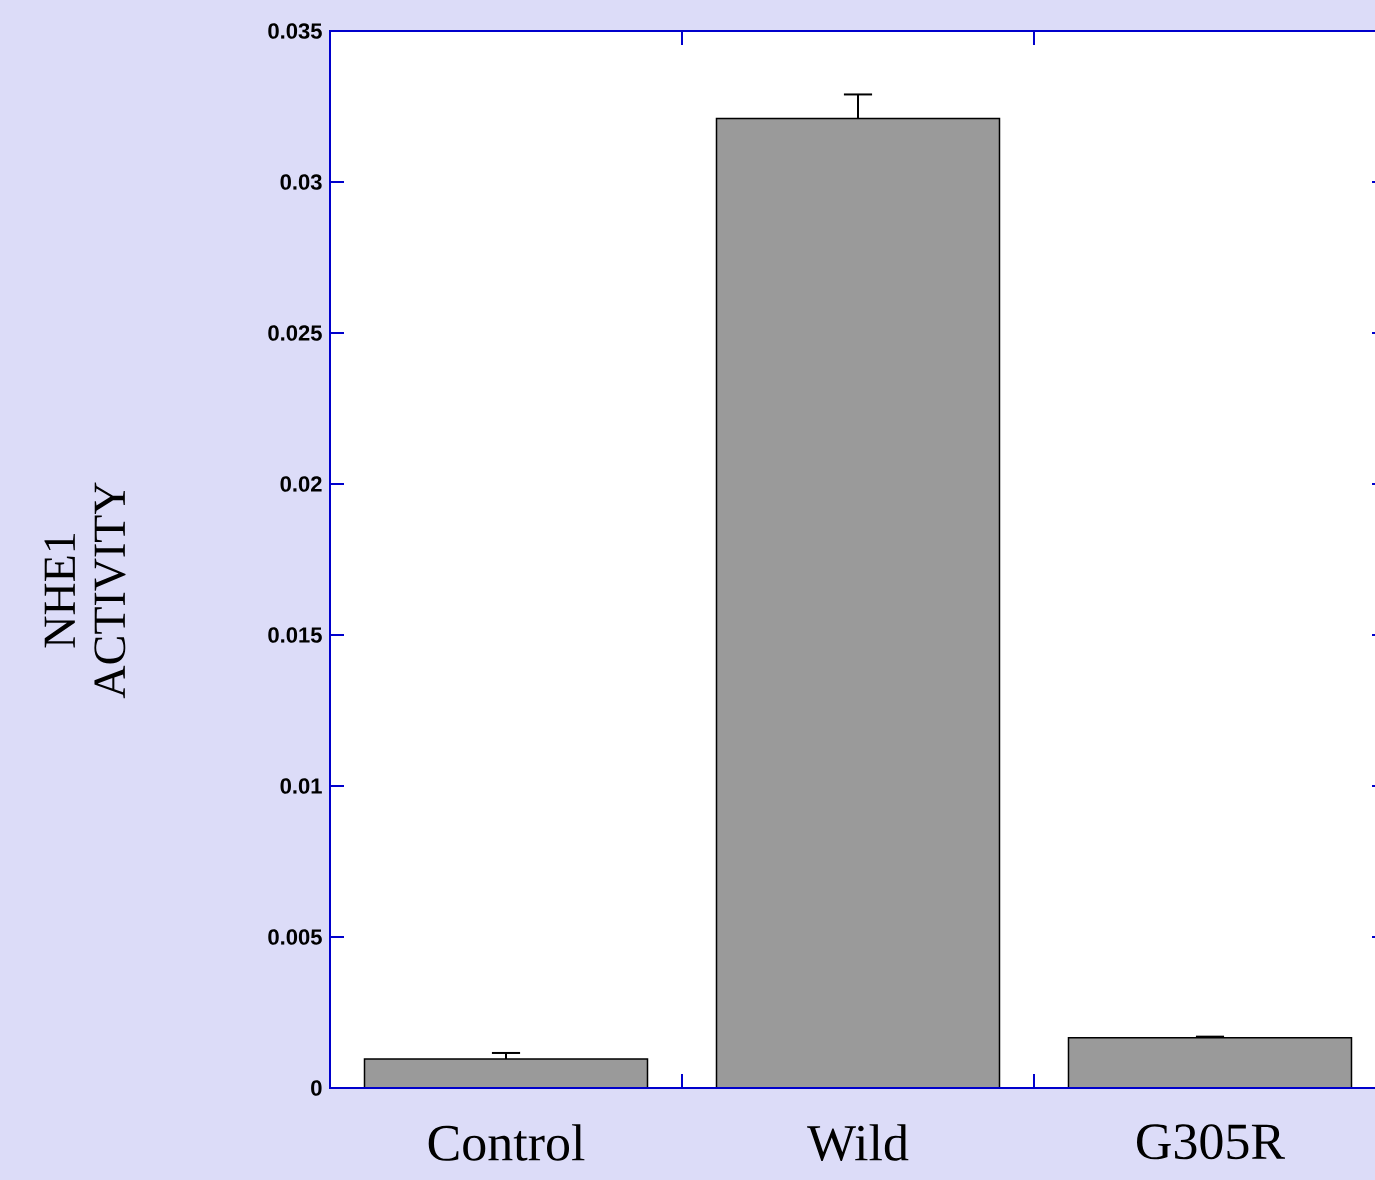 The height and width of the screenshot is (1180, 1375). Describe the element at coordinates (295, 333) in the screenshot. I see `y-tick-label: 0.025` at that location.